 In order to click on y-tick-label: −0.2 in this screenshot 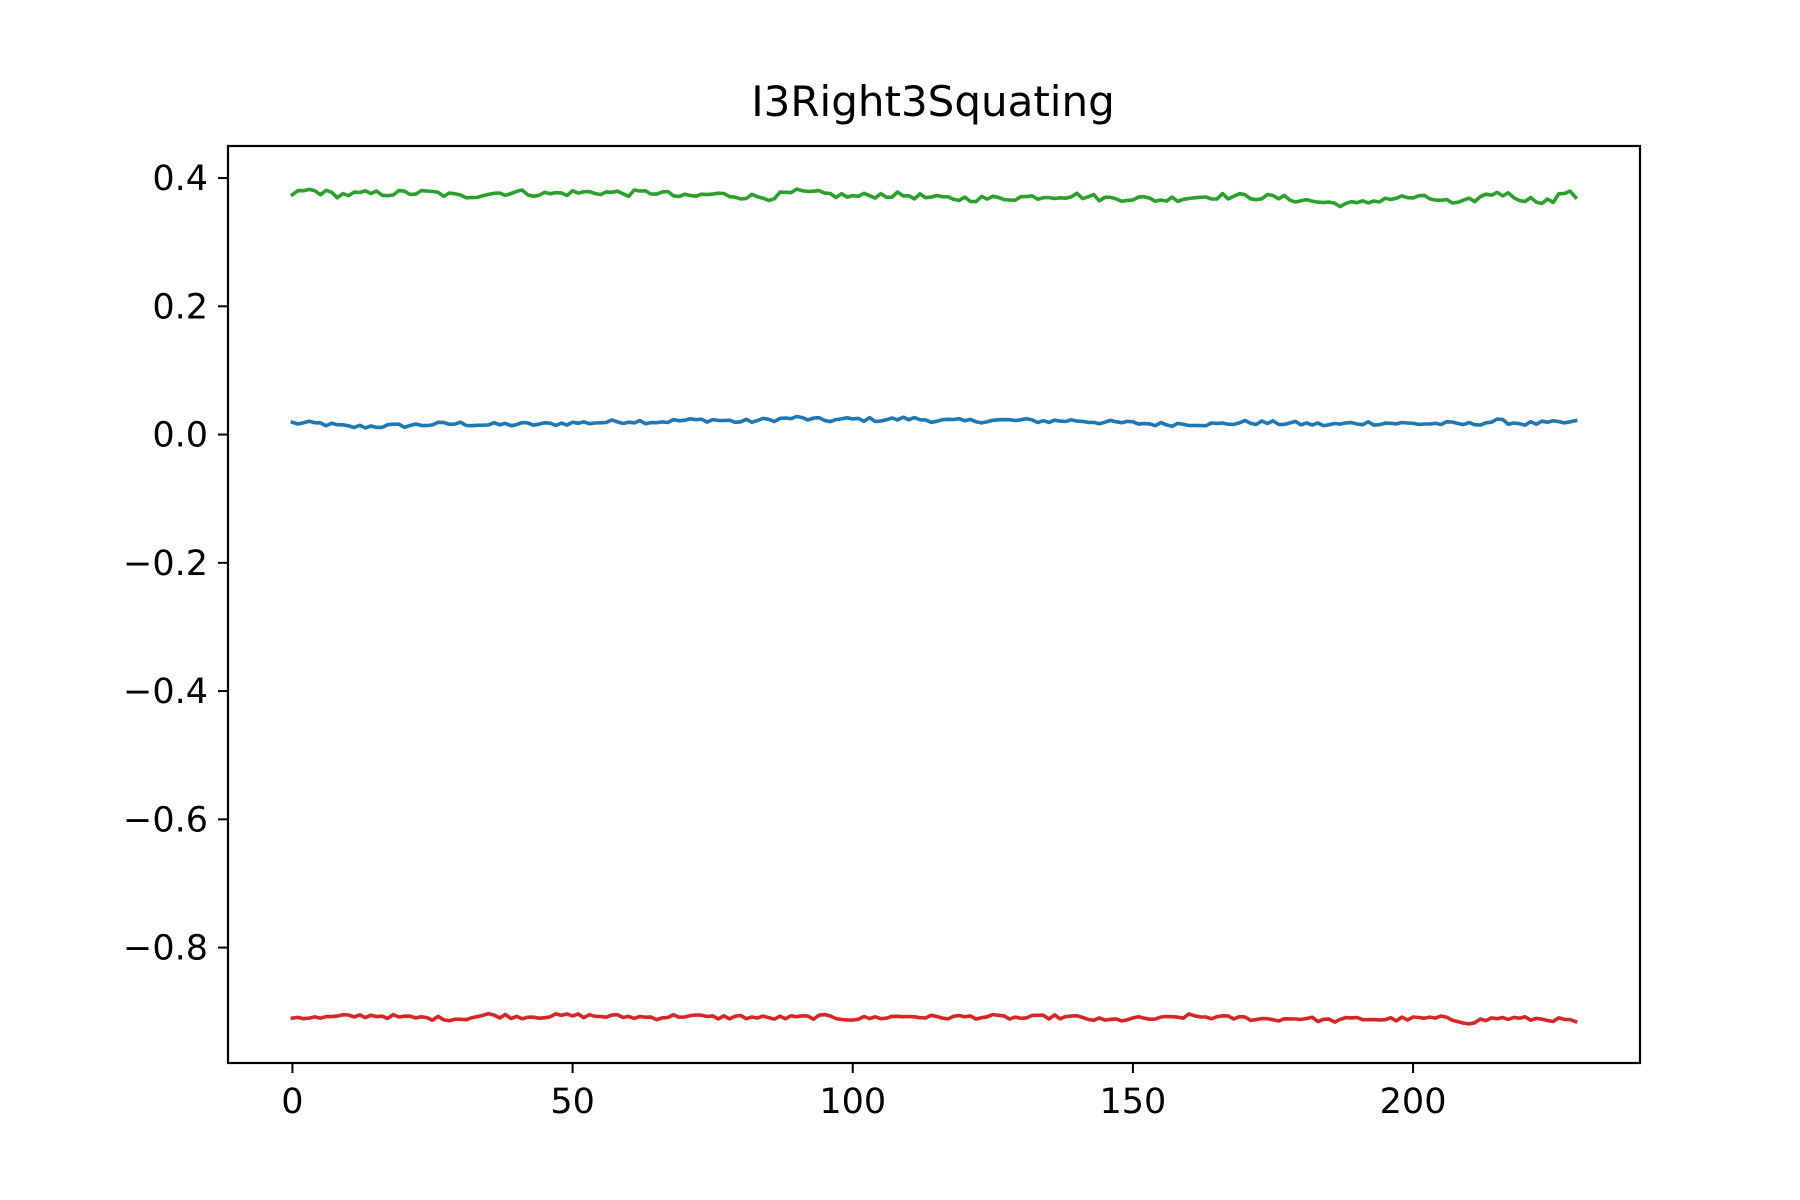, I will do `click(165, 564)`.